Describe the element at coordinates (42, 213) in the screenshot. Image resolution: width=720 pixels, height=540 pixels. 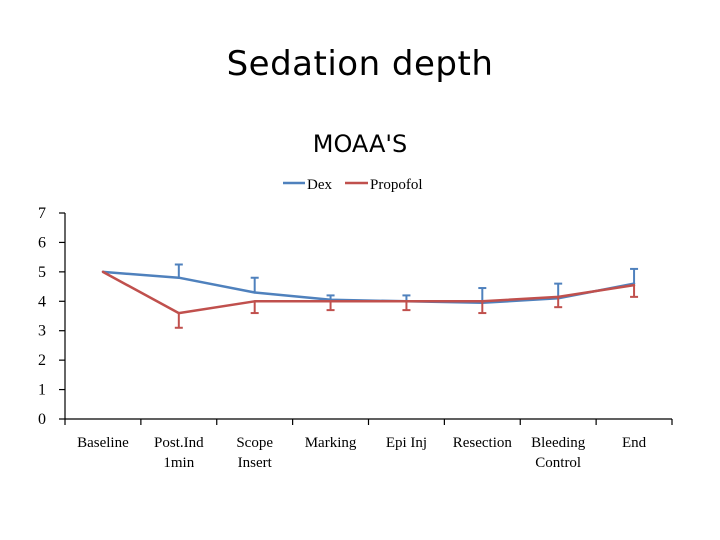
I see `y-tick-label: 7` at that location.